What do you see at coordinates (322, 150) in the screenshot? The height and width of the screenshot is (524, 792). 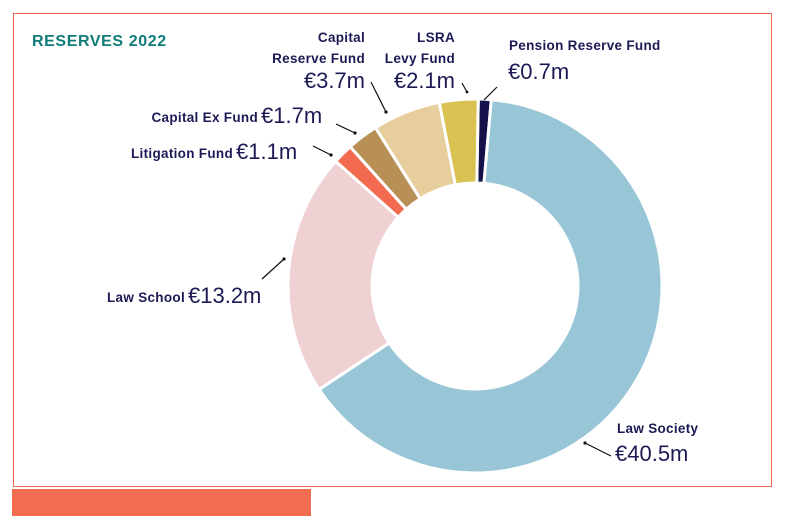 I see `leader-line-litig` at bounding box center [322, 150].